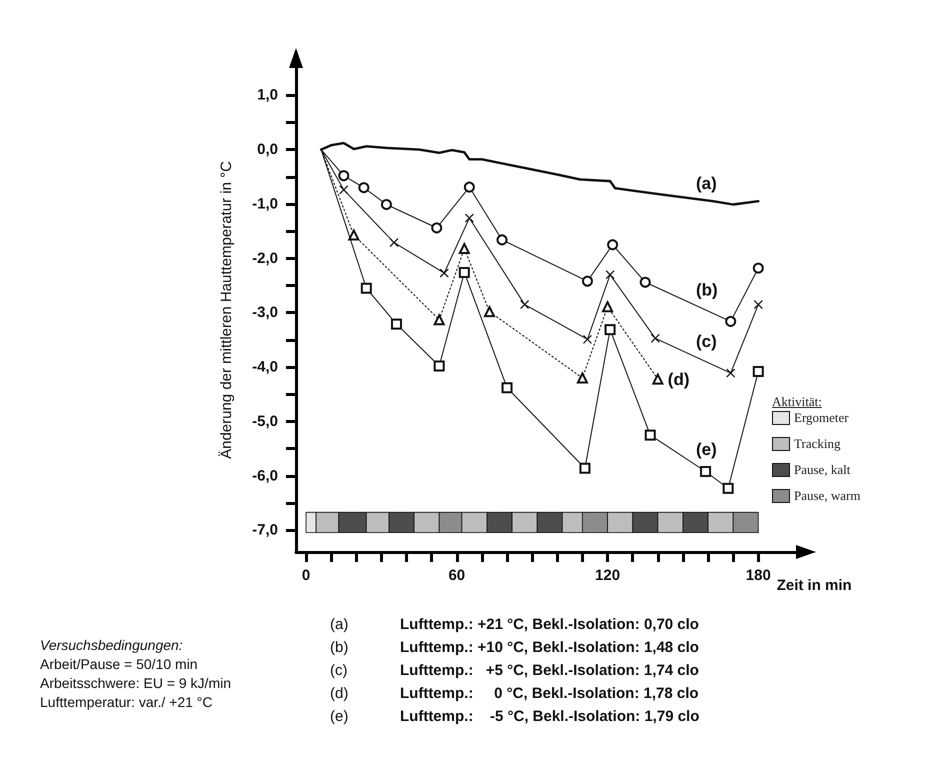 The image size is (938, 771). I want to click on legend-label: Ergometer, so click(821, 417).